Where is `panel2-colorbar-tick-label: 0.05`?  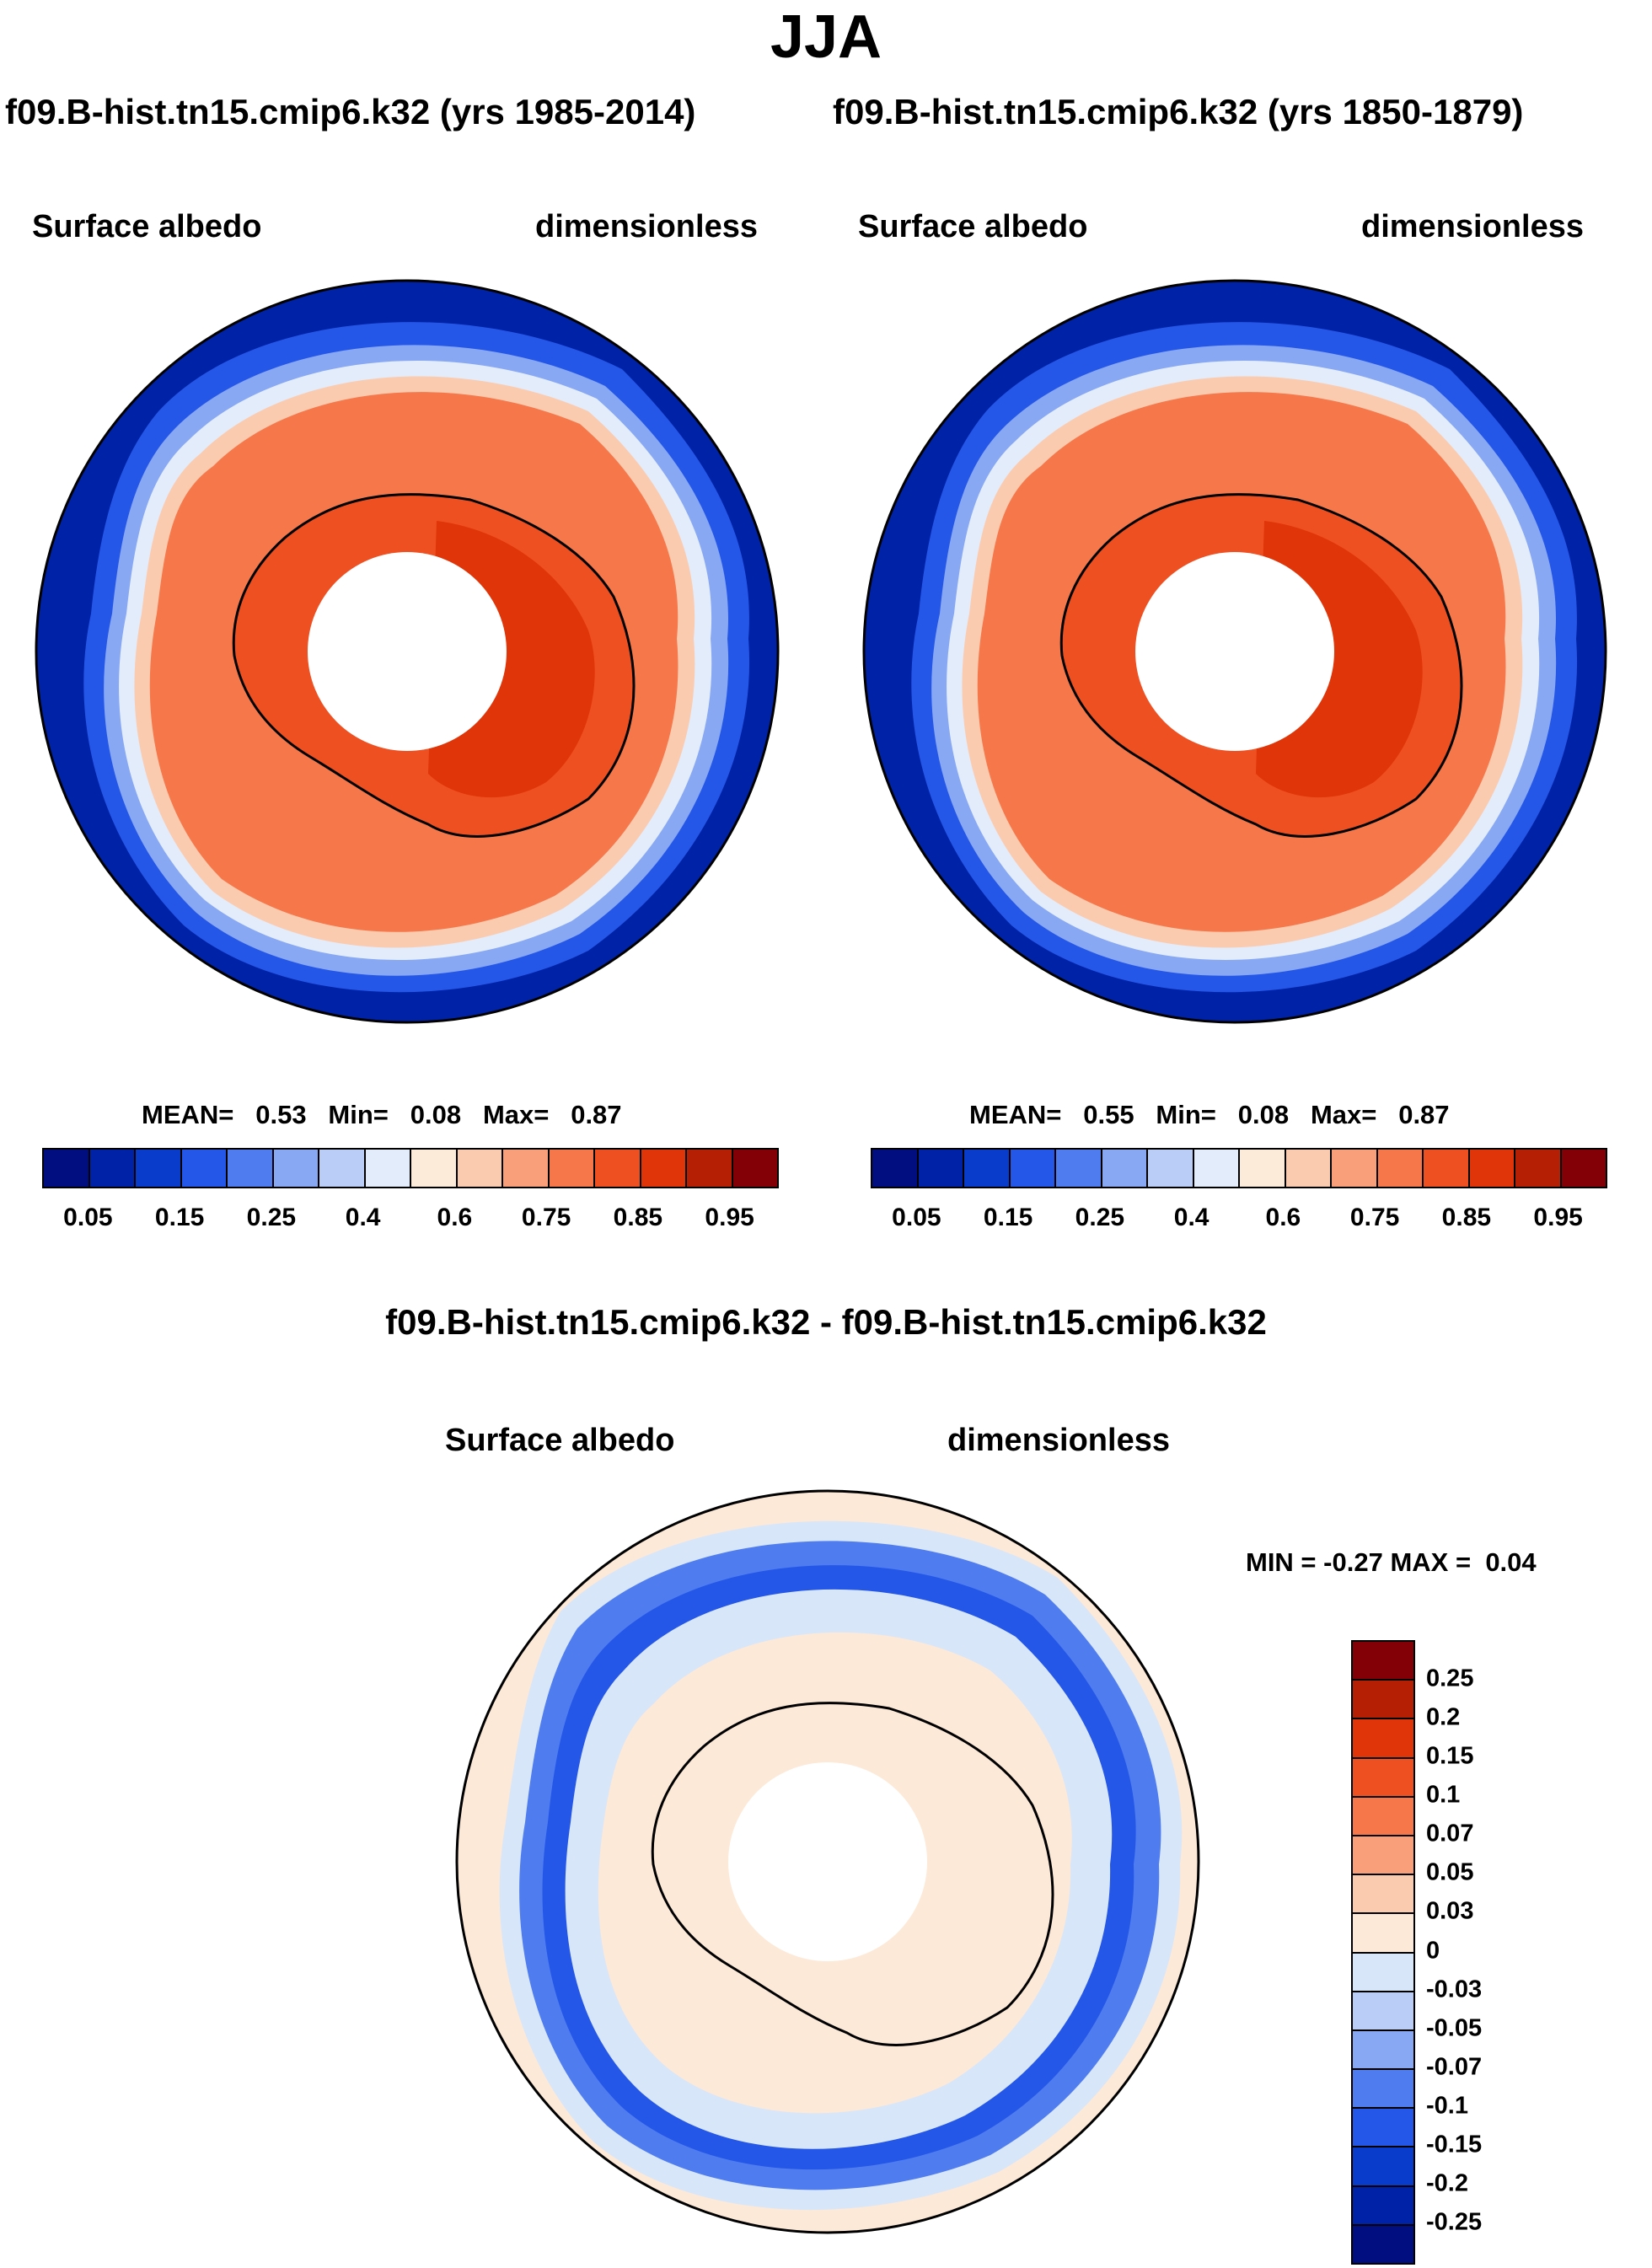 panel2-colorbar-tick-label: 0.05 is located at coordinates (916, 1217).